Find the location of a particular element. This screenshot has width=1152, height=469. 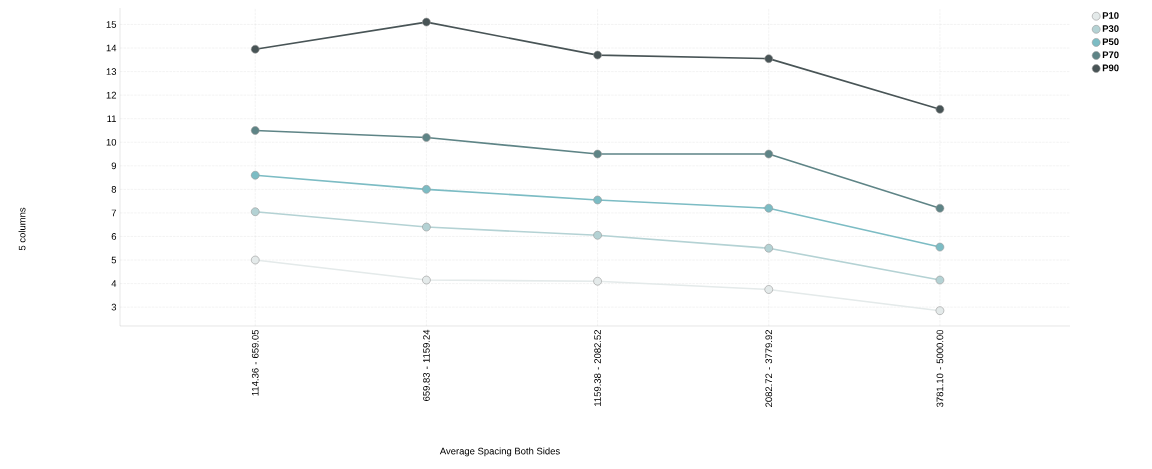

y-tick-label: 8 is located at coordinates (114, 189).